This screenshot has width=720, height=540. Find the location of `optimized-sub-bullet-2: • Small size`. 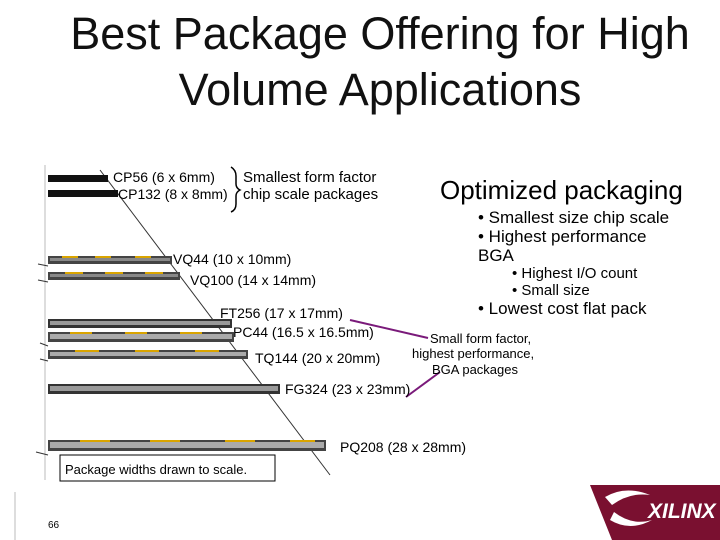

optimized-sub-bullet-2: • Small size is located at coordinates (551, 290).